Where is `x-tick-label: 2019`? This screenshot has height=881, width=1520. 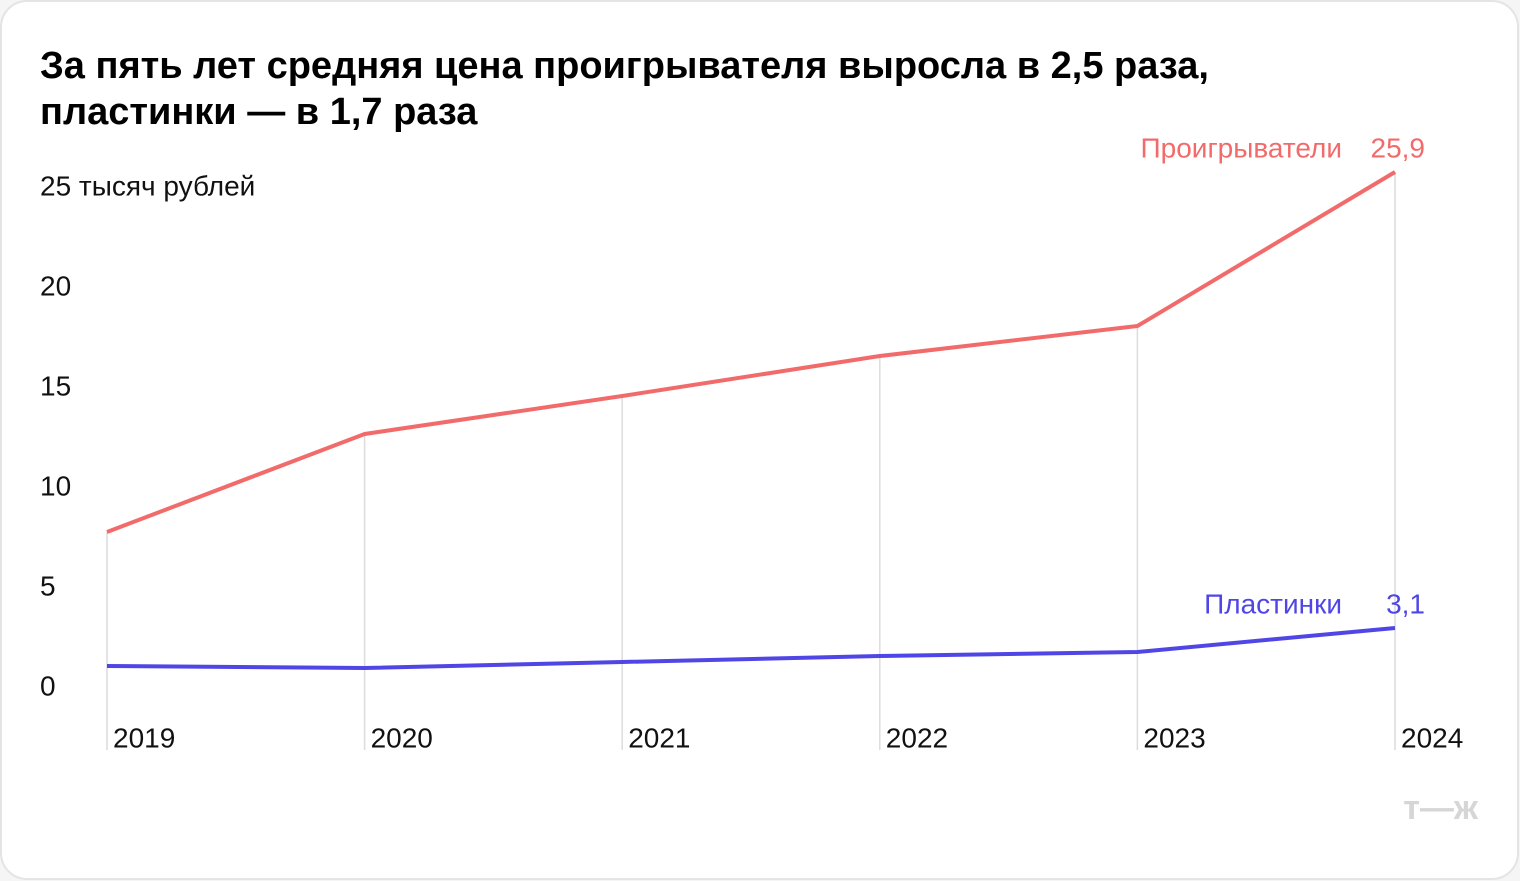 x-tick-label: 2019 is located at coordinates (144, 737).